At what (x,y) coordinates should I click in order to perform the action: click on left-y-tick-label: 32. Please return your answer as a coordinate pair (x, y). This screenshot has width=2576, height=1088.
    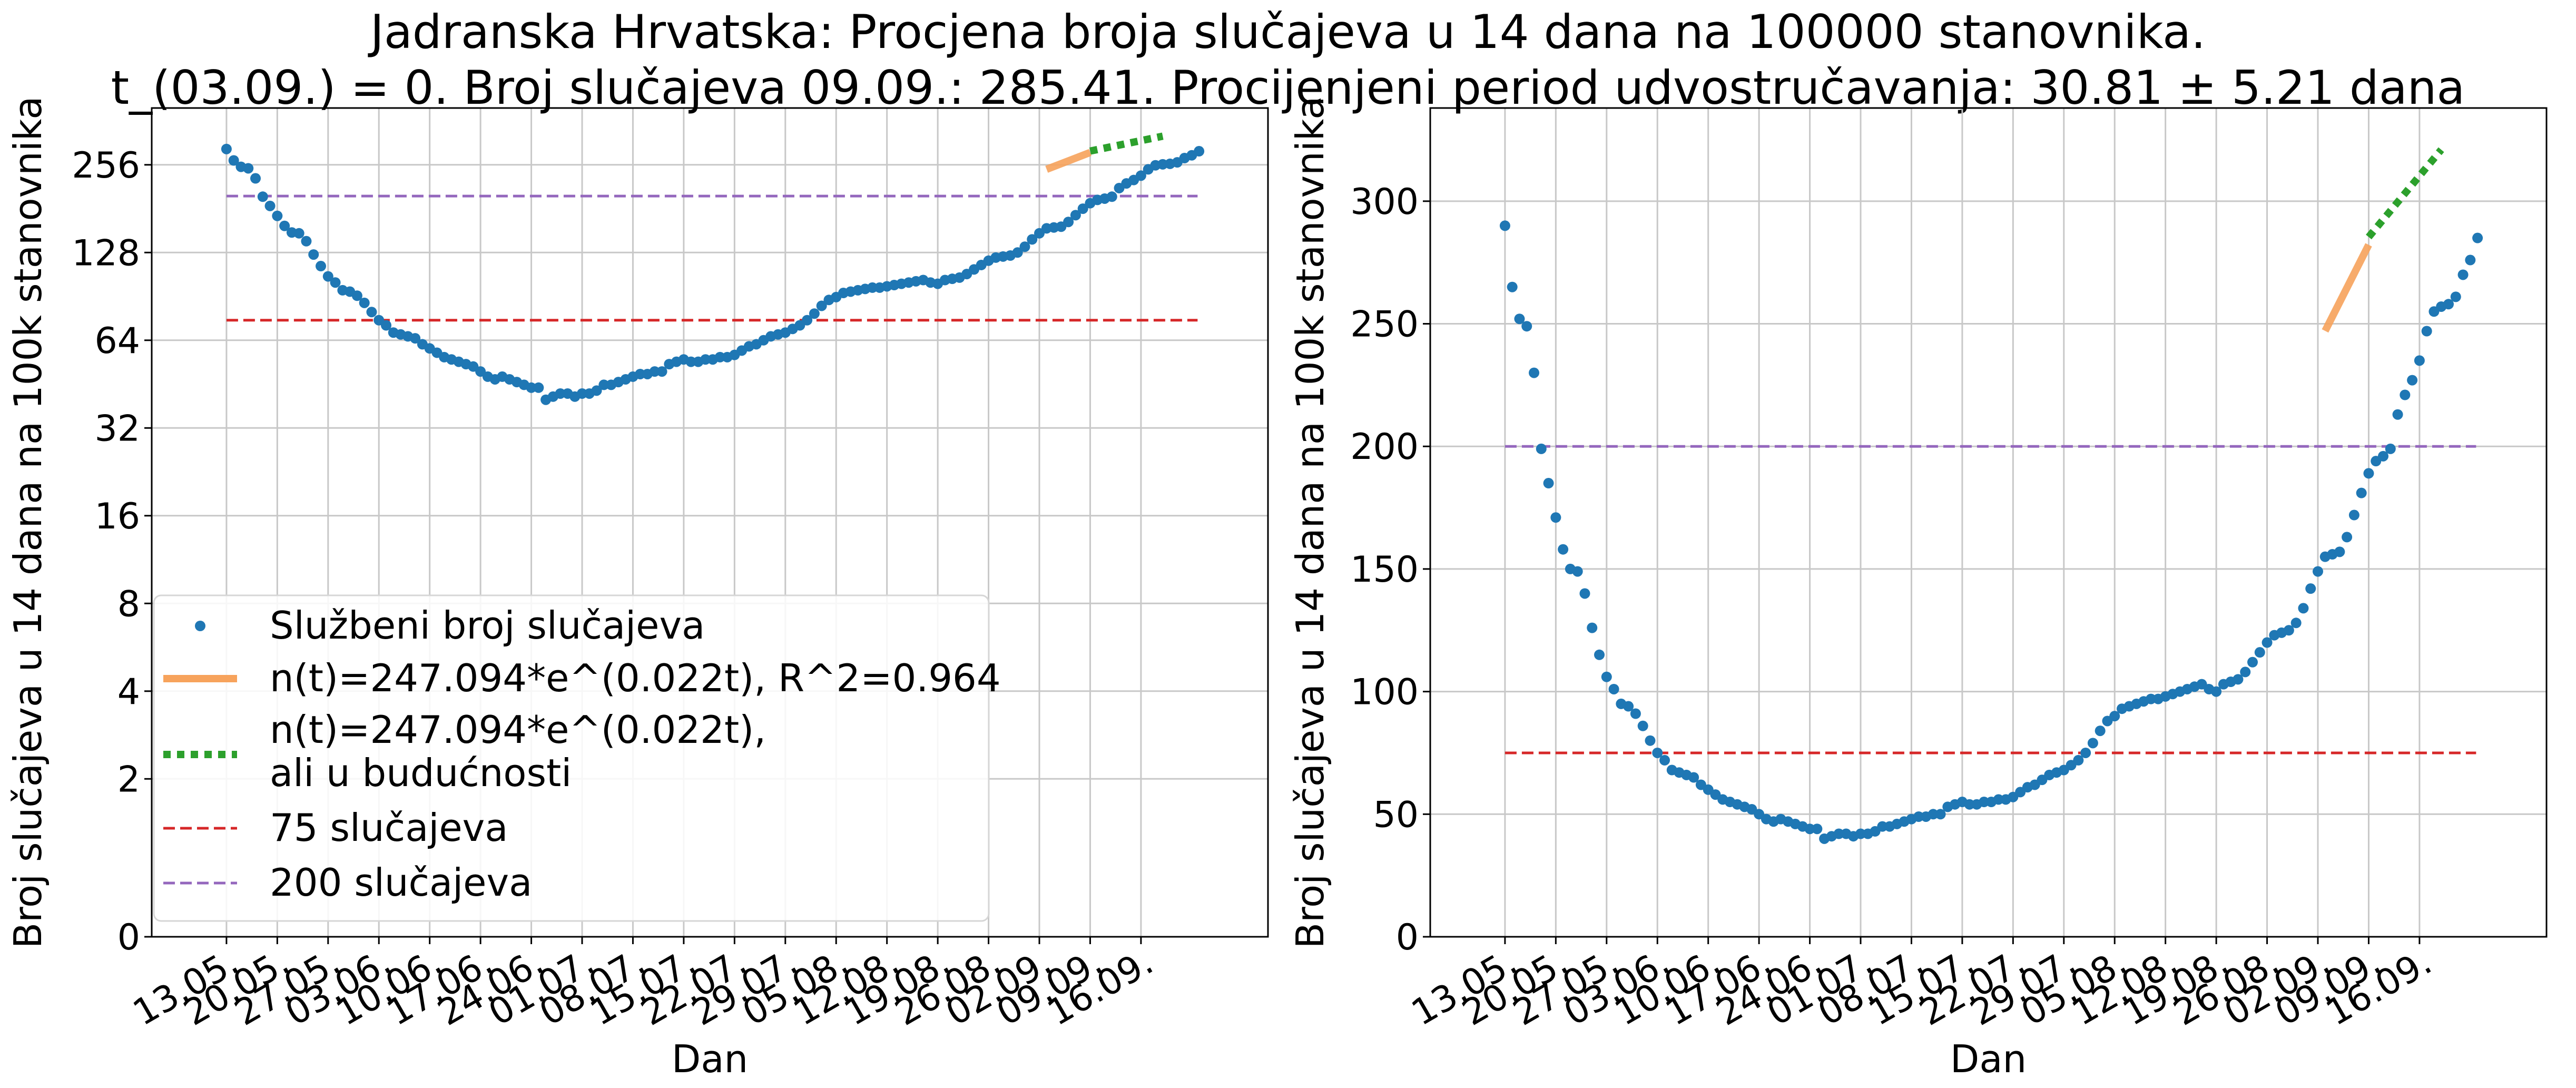
    Looking at the image, I should click on (117, 429).